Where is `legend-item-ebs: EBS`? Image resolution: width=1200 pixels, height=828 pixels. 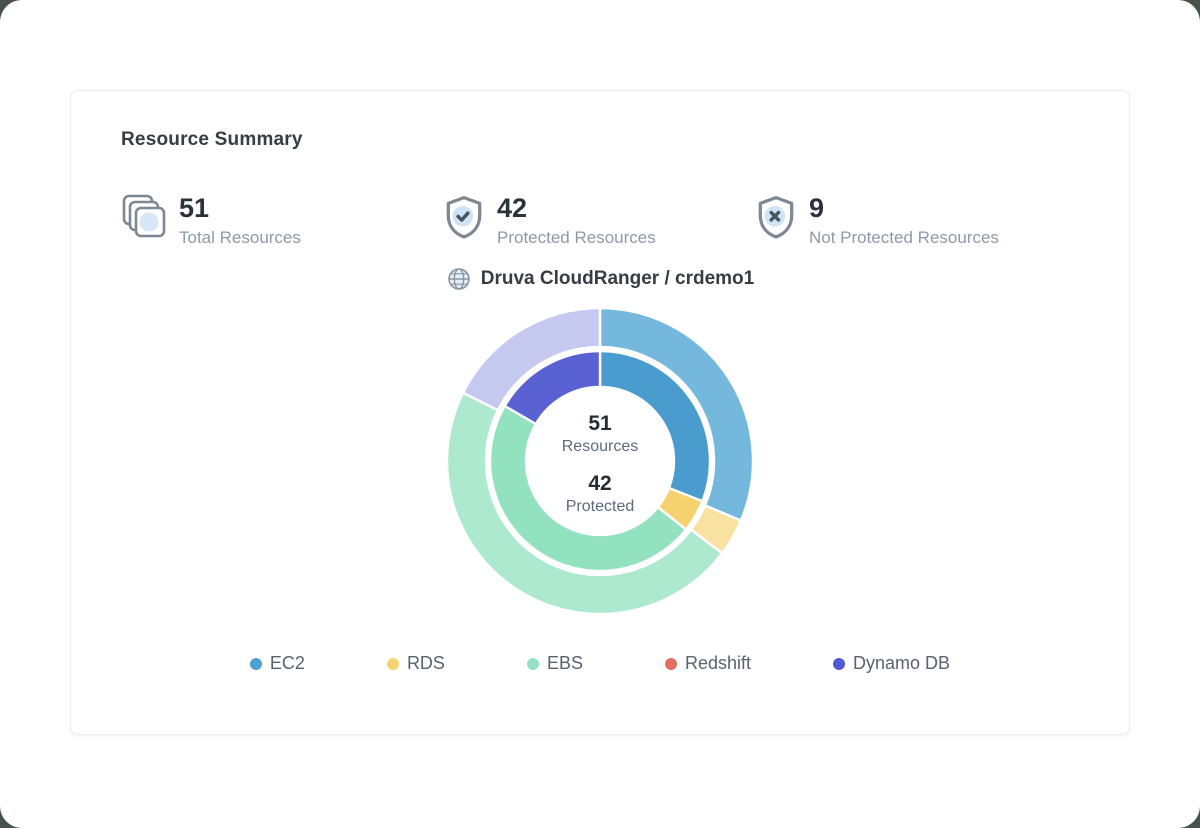 legend-item-ebs: EBS is located at coordinates (554, 663).